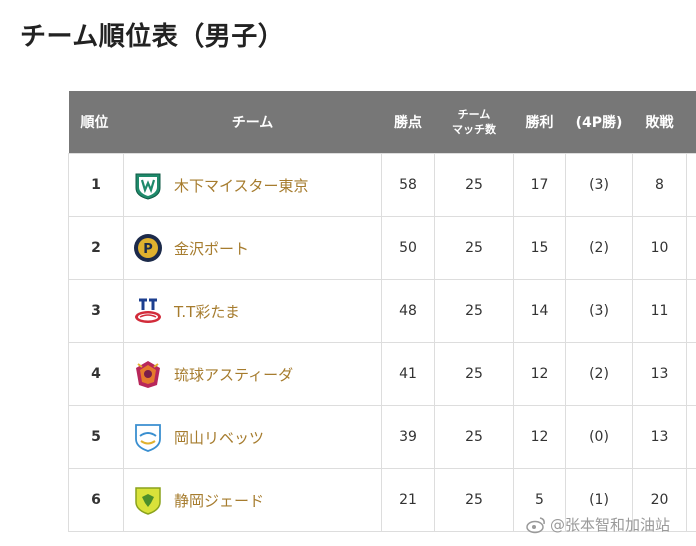 The width and height of the screenshot is (696, 546). What do you see at coordinates (148, 501) in the screenshot?
I see `shizuoka-logo-icon` at bounding box center [148, 501].